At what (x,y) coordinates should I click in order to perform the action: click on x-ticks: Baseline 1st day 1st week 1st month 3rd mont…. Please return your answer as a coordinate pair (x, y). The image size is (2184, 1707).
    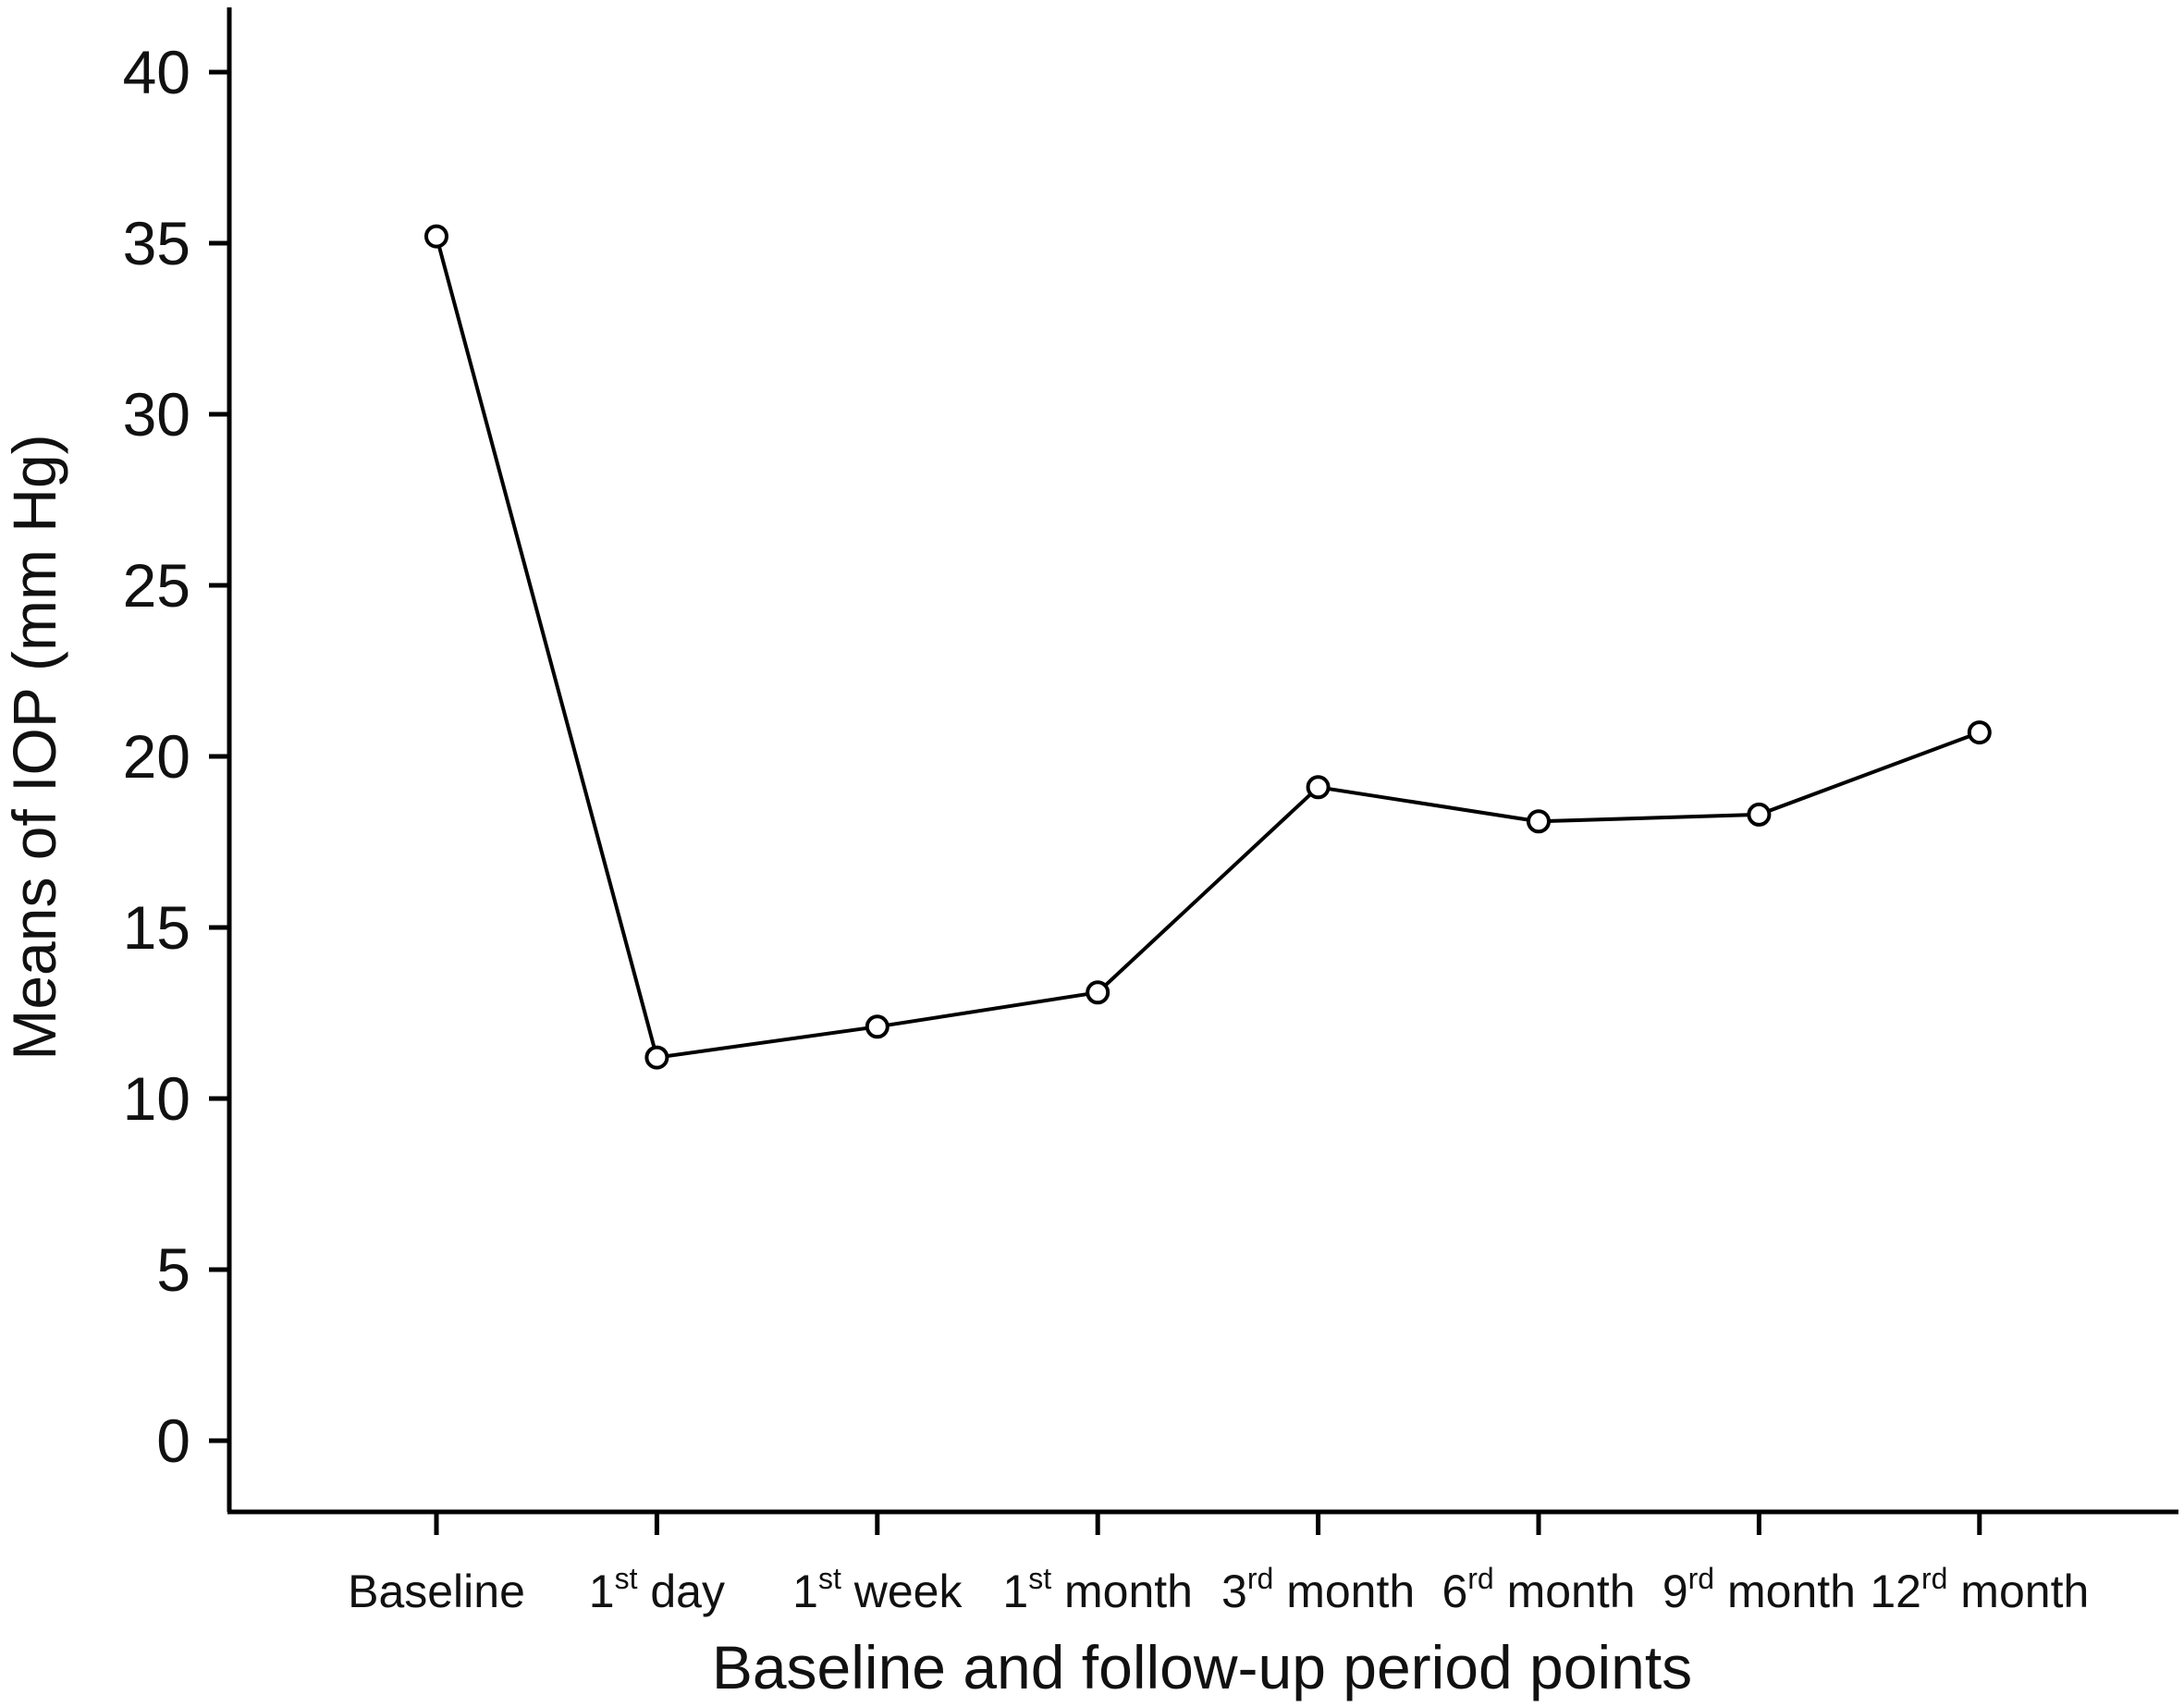
    Looking at the image, I should click on (1218, 1564).